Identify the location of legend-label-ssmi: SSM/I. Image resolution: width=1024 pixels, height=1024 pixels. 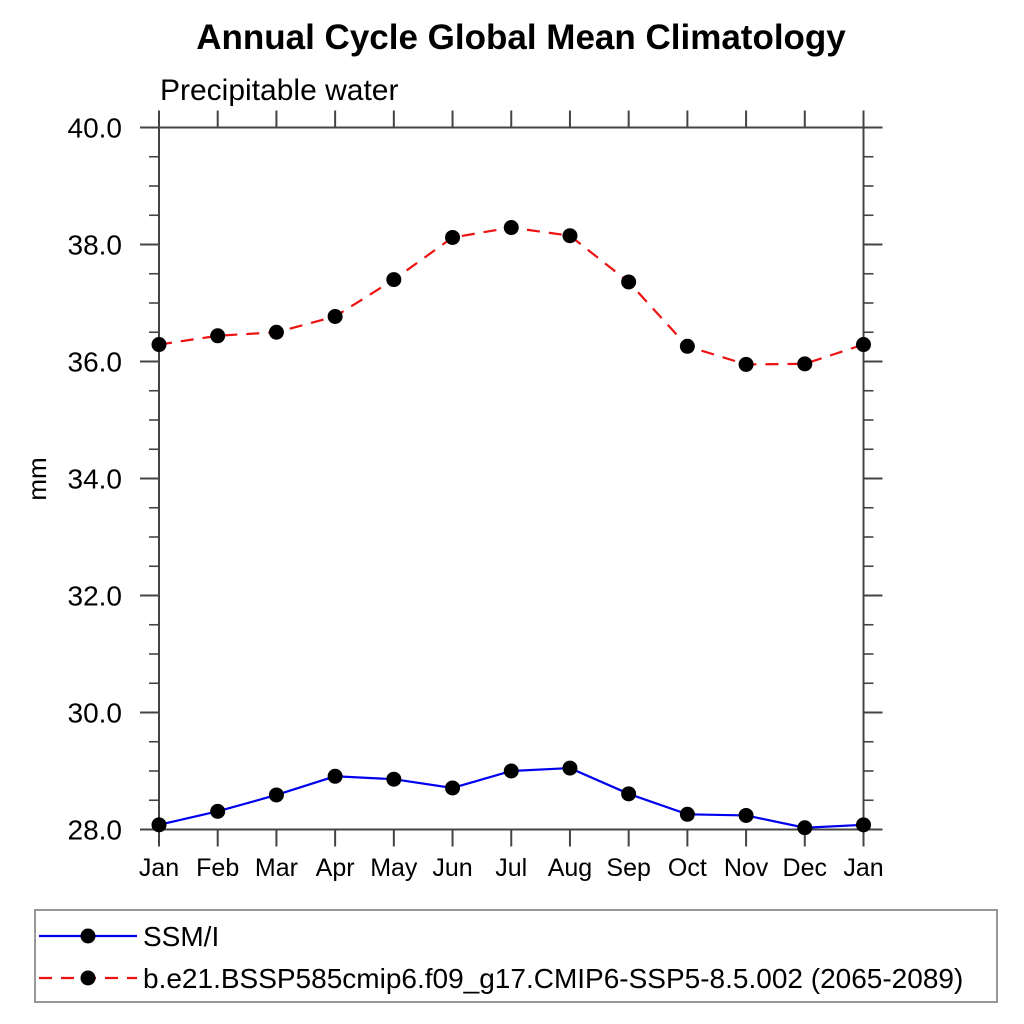
(181, 936).